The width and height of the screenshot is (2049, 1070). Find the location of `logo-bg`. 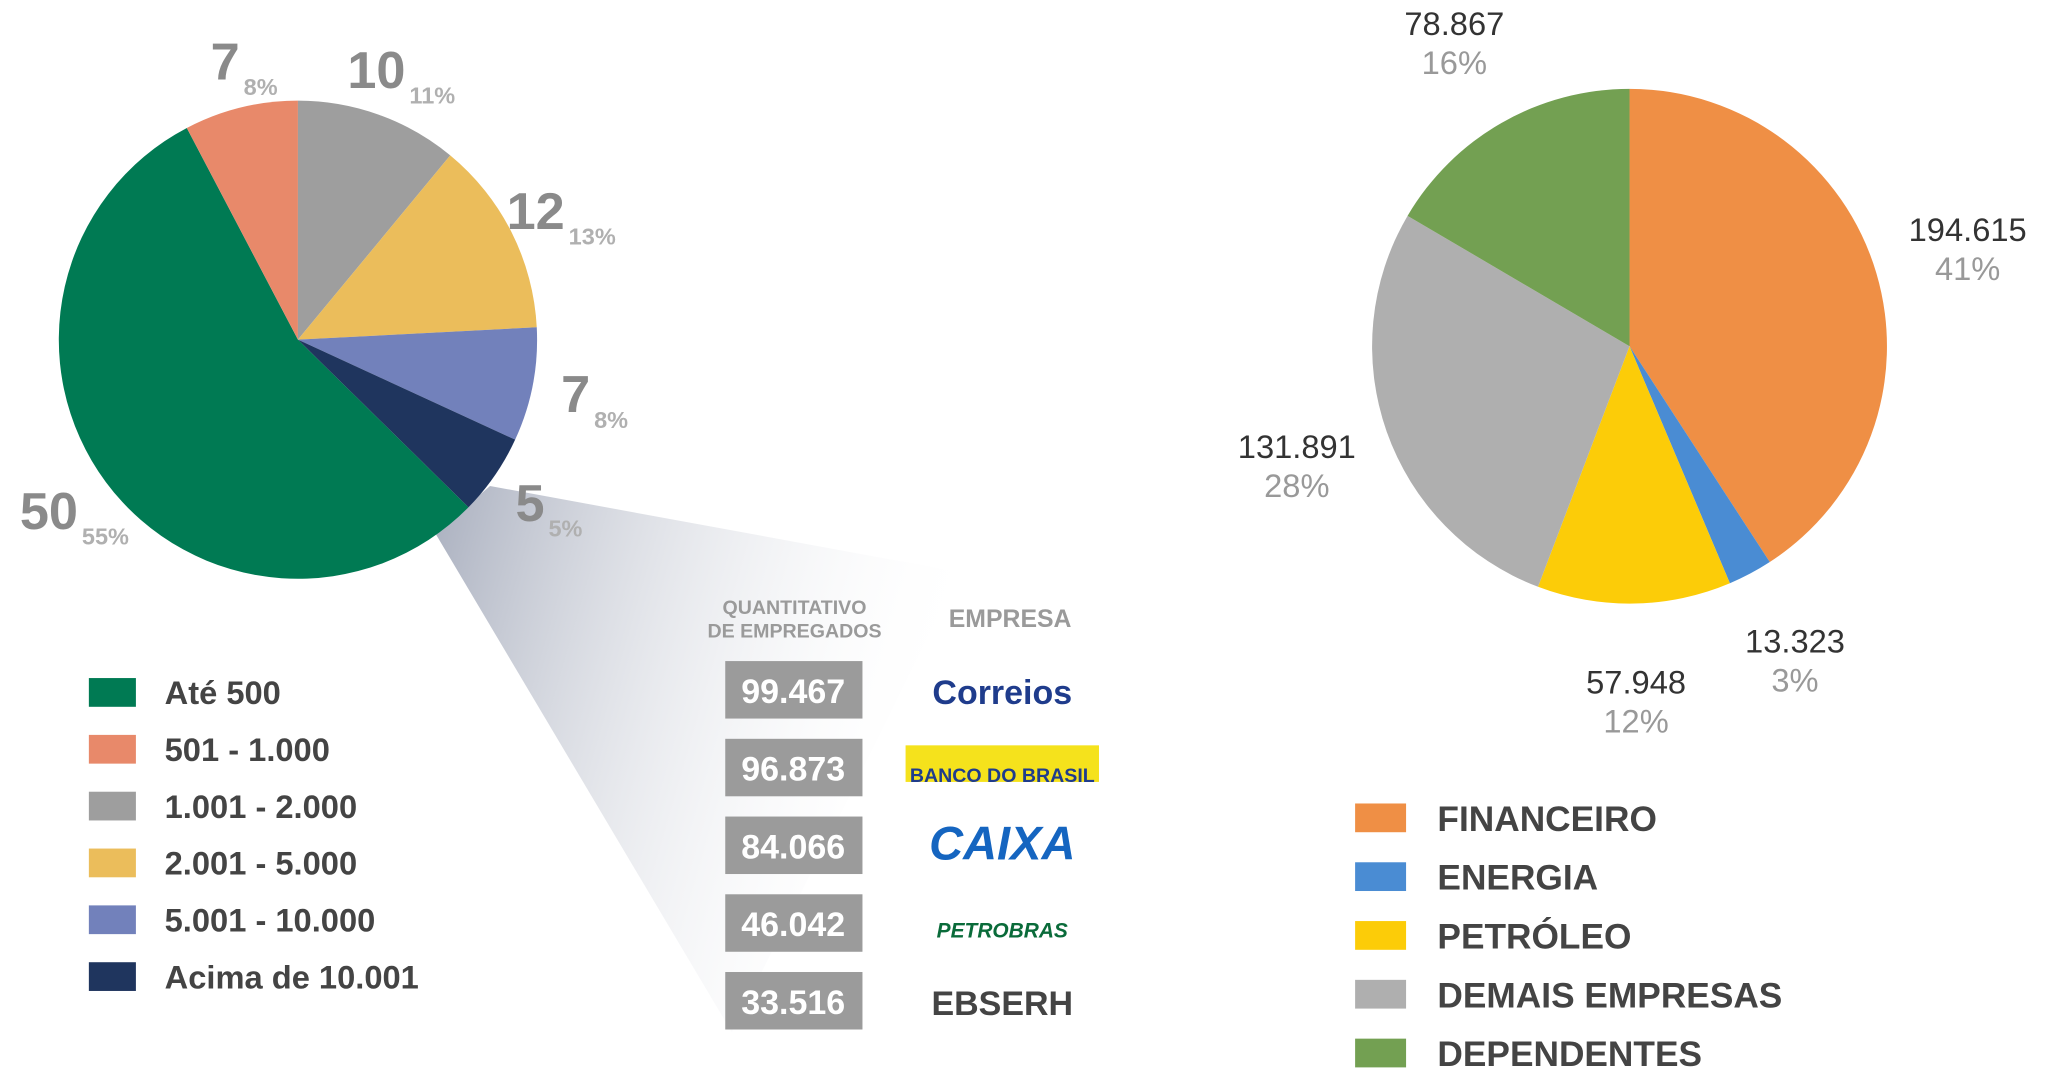

logo-bg is located at coordinates (1002, 763).